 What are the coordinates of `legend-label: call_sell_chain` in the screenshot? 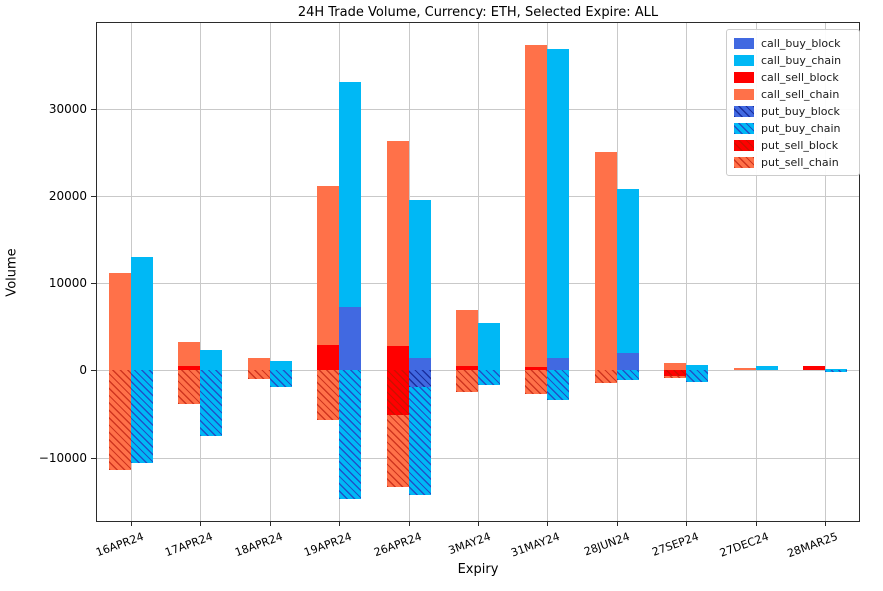 It's located at (800, 94).